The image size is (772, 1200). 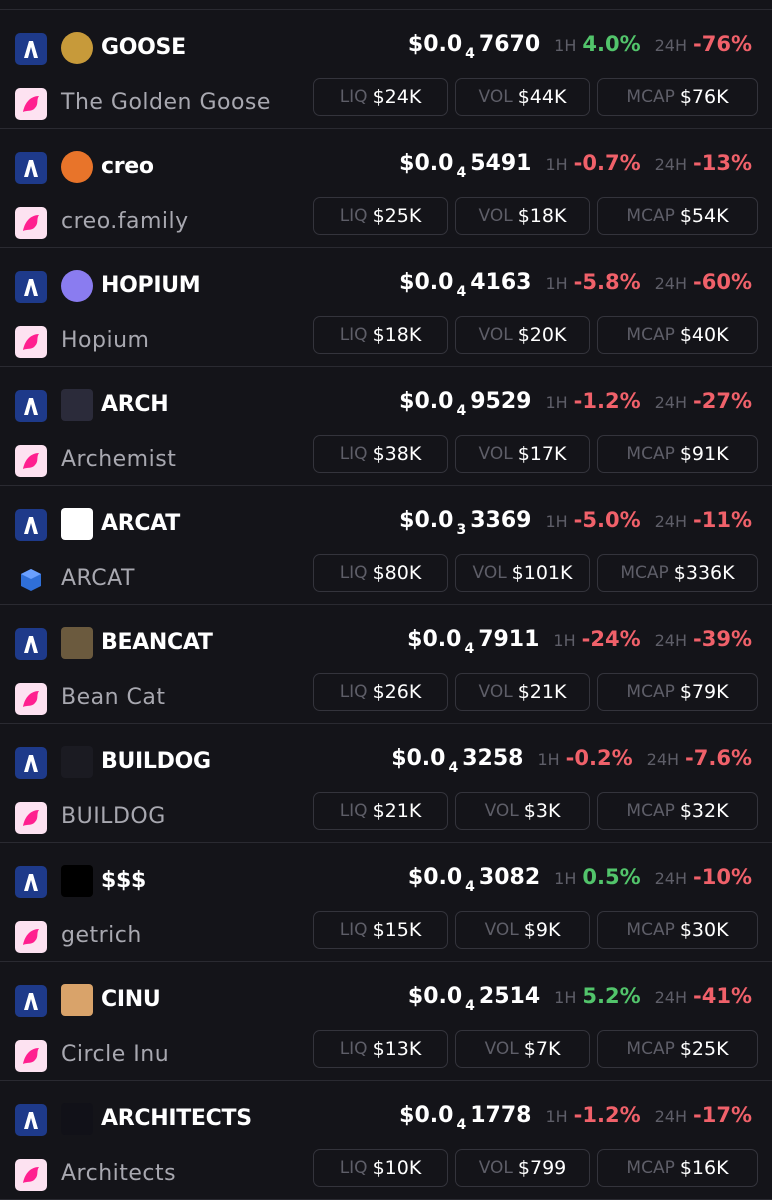 What do you see at coordinates (380, 1168) in the screenshot?
I see `liq-box: LIQ $10K` at bounding box center [380, 1168].